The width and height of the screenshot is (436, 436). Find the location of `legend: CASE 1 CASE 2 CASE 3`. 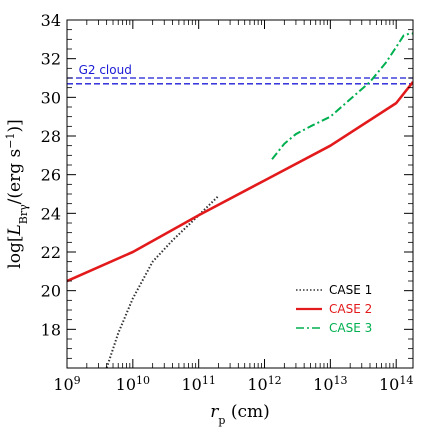

legend: CASE 1 CASE 2 CASE 3 is located at coordinates (334, 309).